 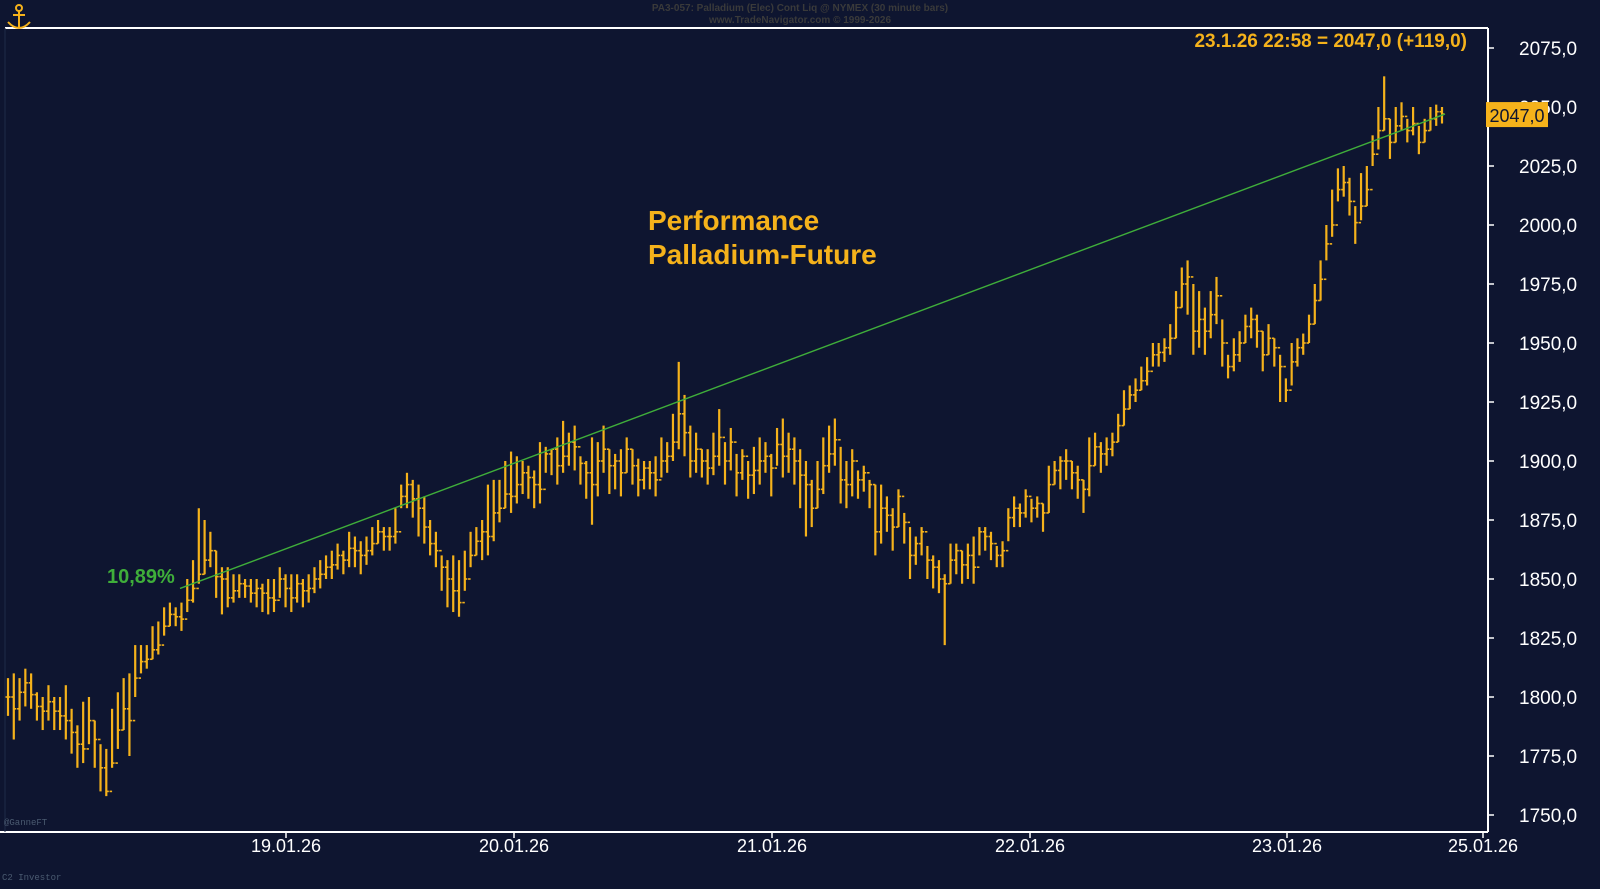 What do you see at coordinates (800, 20) in the screenshot?
I see `header-line2: www.TradeNavigator.com © 1999-2026` at bounding box center [800, 20].